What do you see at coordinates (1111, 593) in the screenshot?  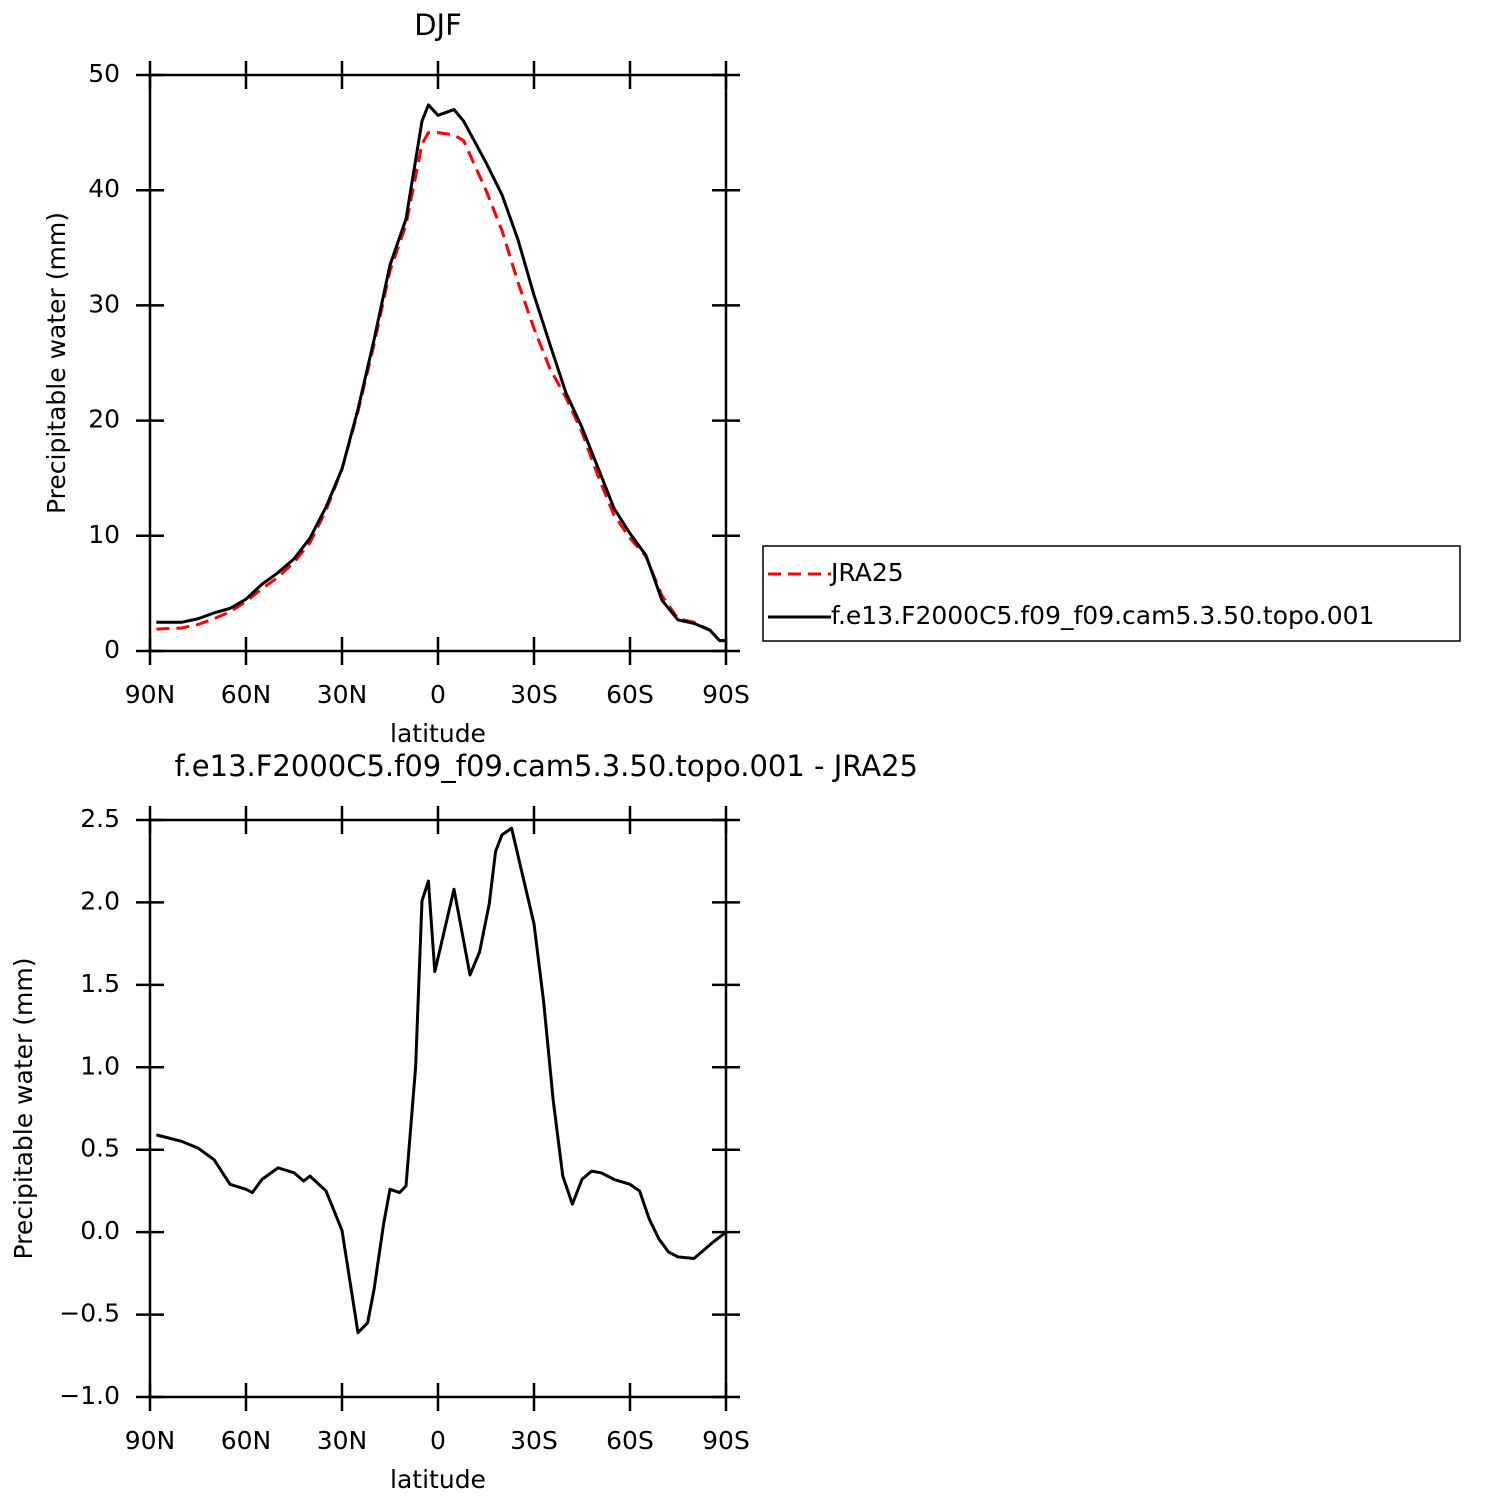 I see `legend-box` at bounding box center [1111, 593].